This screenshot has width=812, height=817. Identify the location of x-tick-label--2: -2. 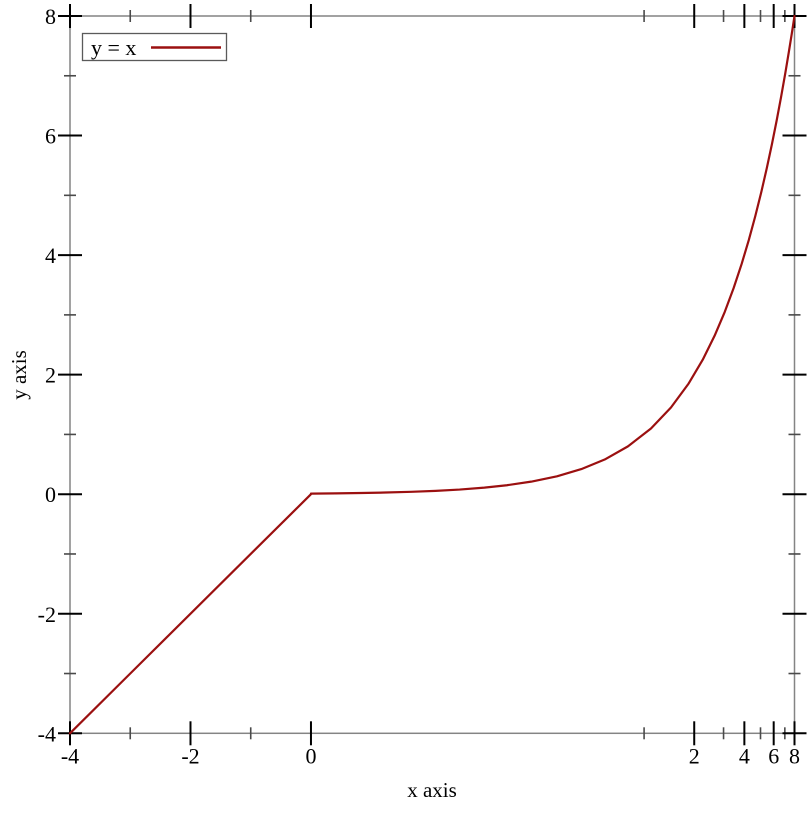
(190, 755).